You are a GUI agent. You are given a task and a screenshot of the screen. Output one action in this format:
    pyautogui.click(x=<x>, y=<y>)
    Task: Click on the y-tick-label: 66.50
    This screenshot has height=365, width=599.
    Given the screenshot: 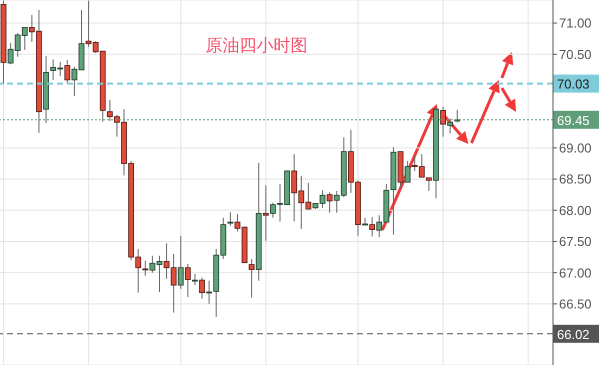 What is the action you would take?
    pyautogui.click(x=575, y=304)
    